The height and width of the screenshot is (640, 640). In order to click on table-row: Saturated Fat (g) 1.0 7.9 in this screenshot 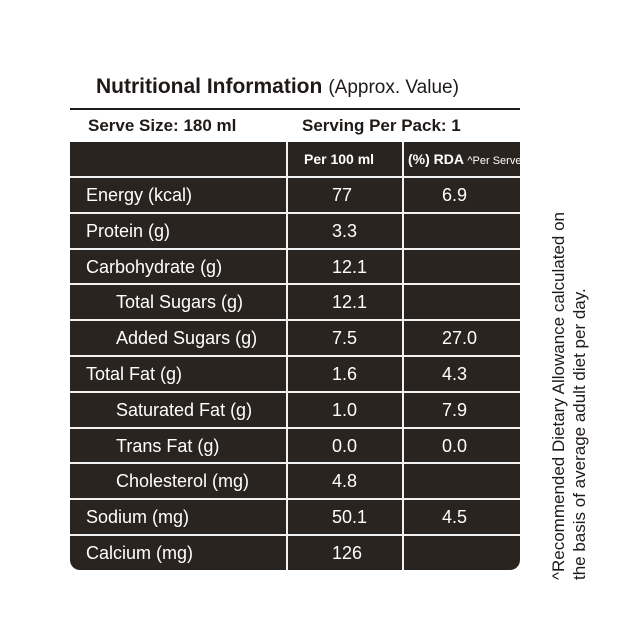, I will do `click(295, 410)`.